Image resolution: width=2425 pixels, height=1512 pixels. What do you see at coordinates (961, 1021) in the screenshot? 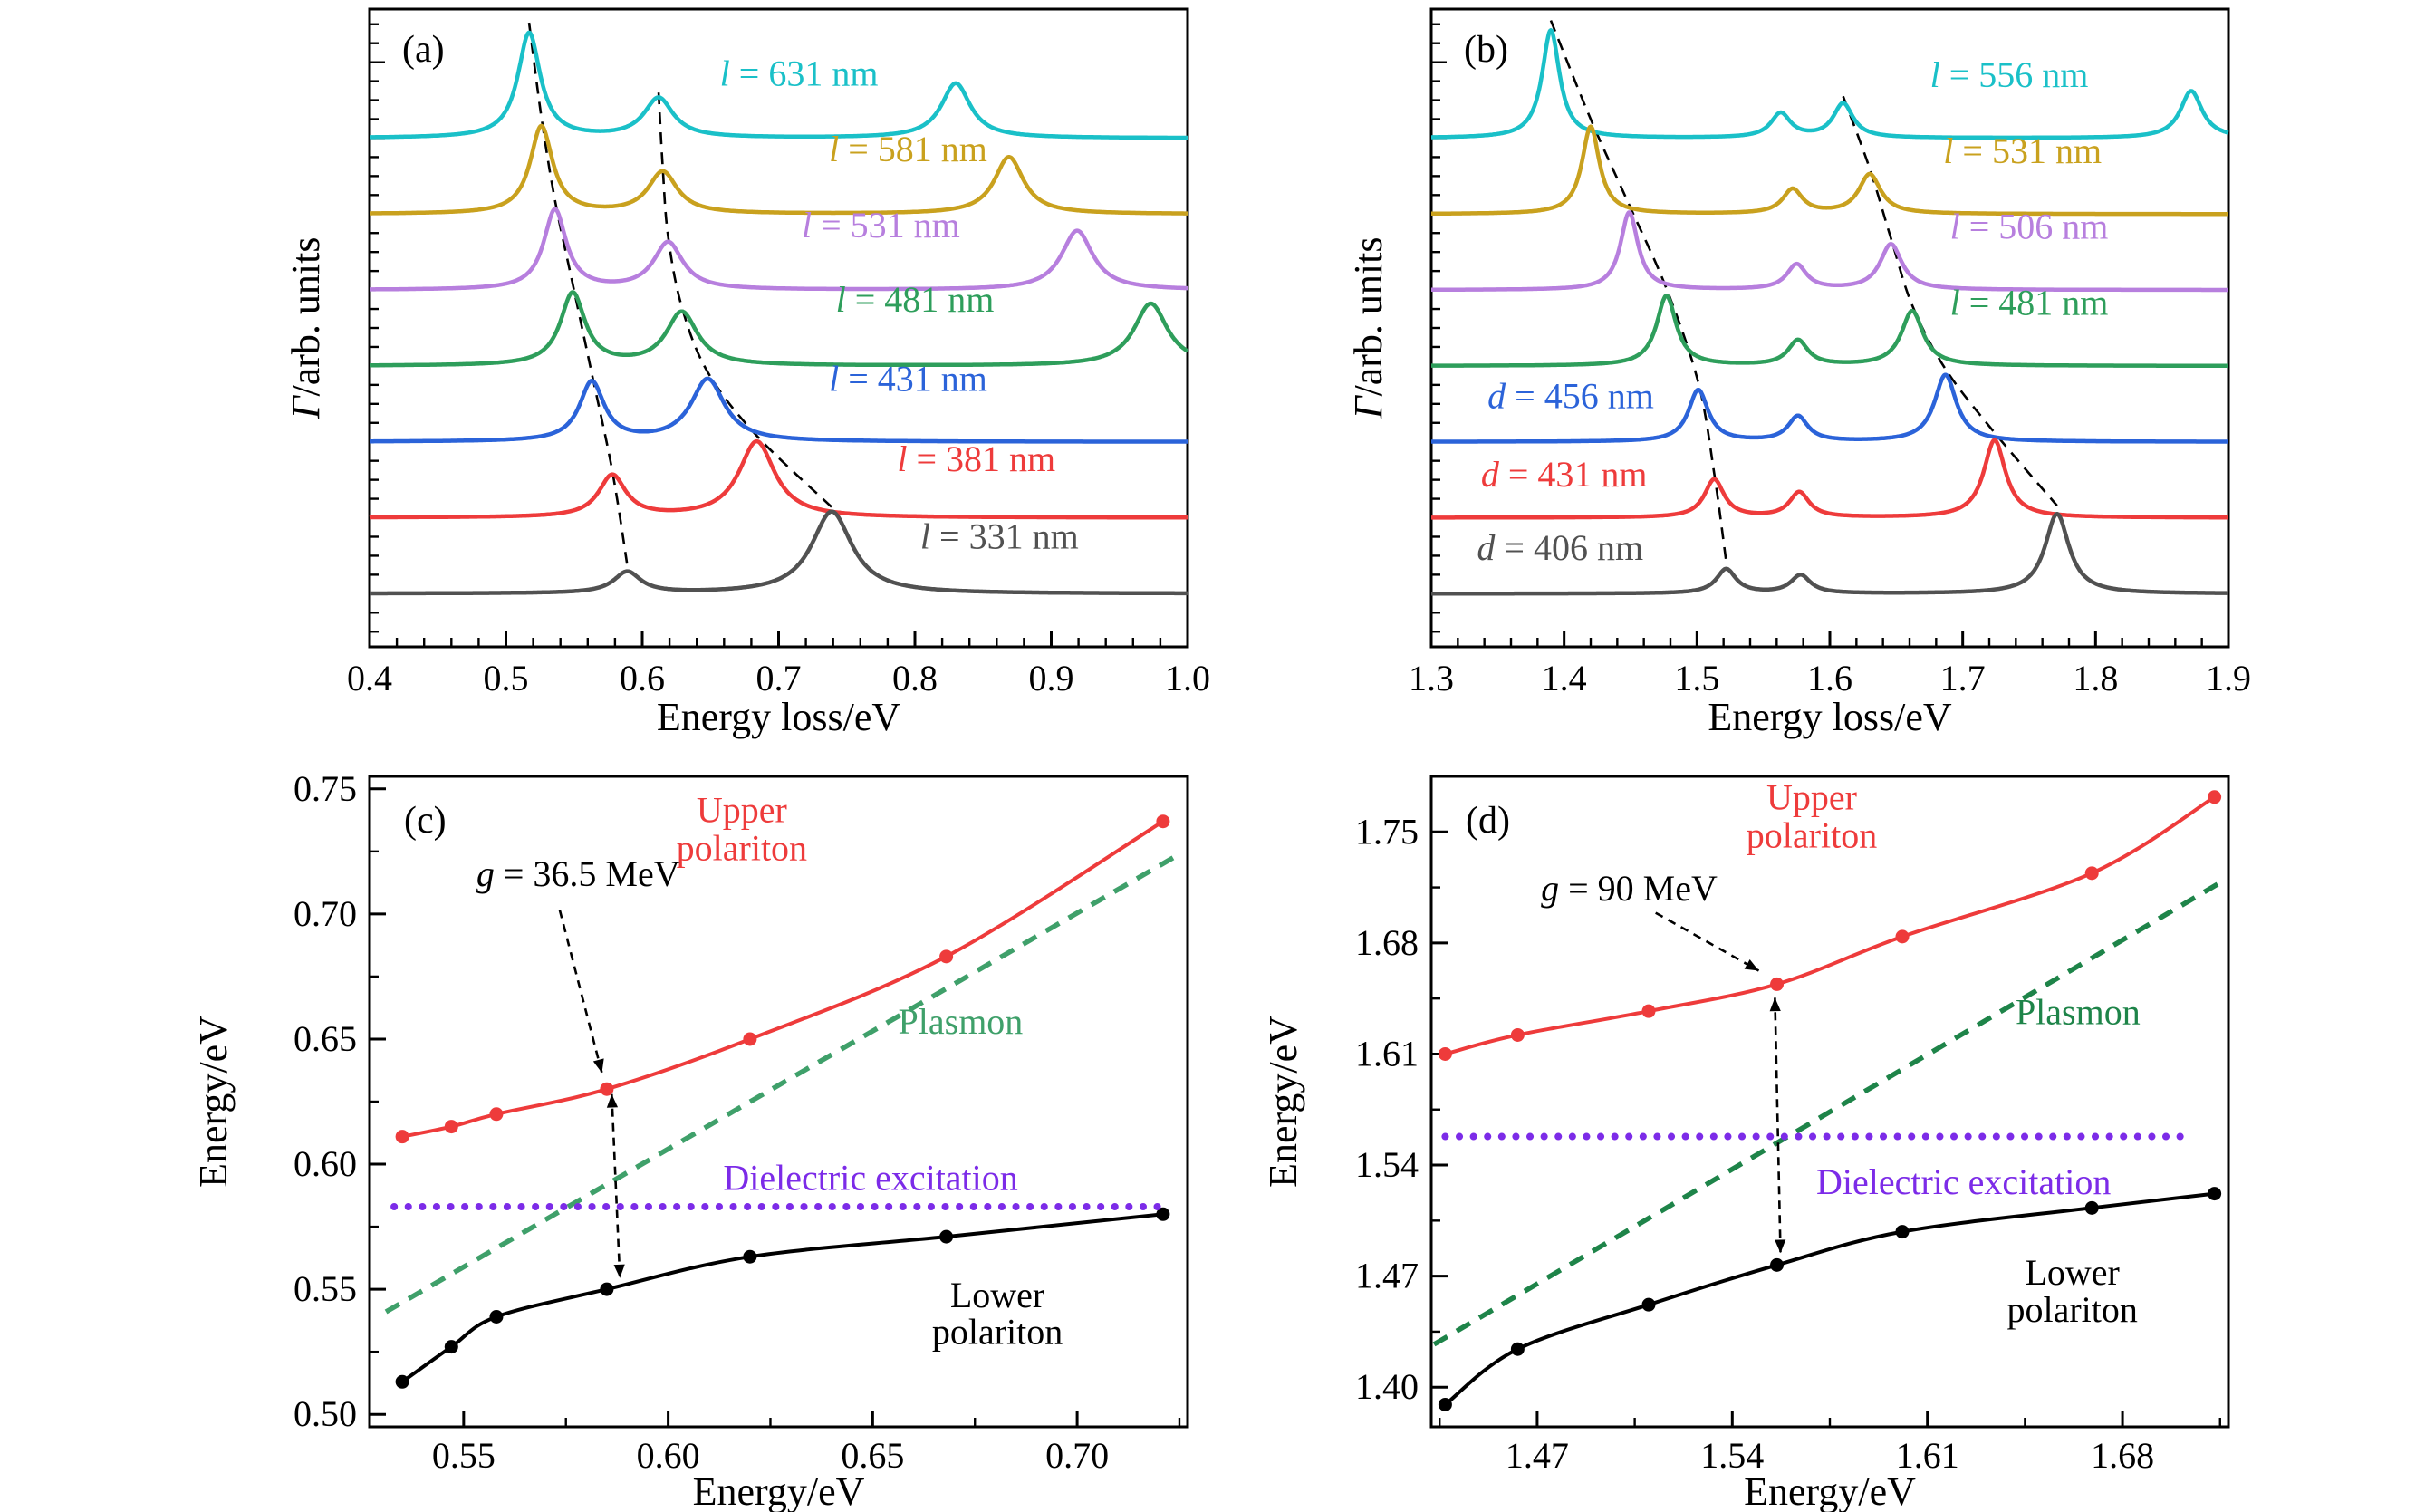
I see `series-label: Plasmon` at bounding box center [961, 1021].